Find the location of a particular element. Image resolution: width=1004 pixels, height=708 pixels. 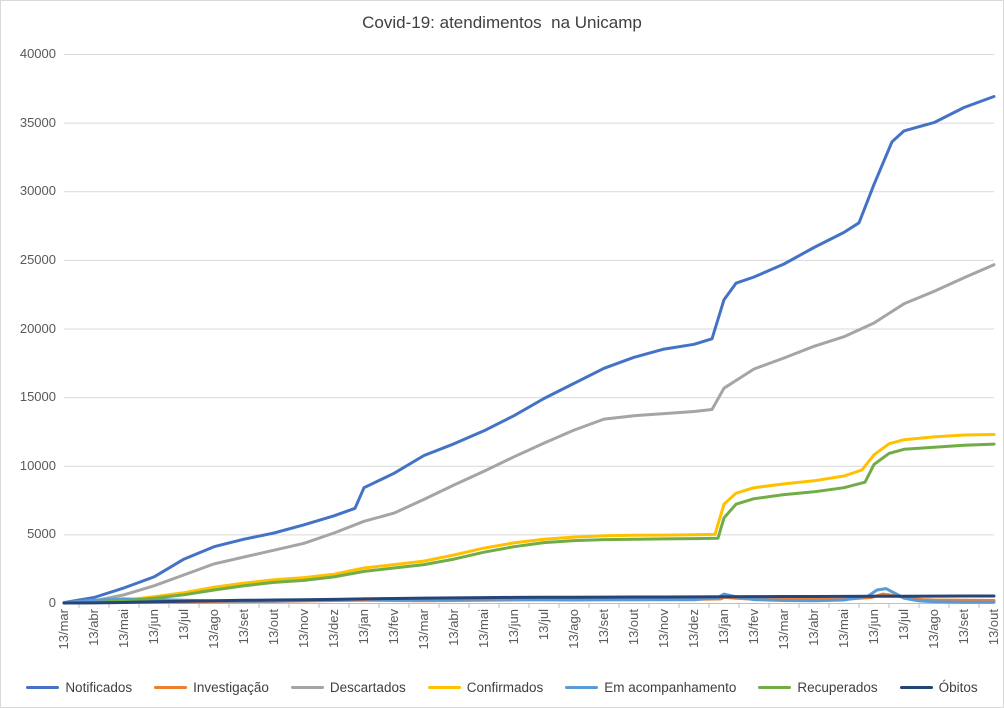

legend-item-confirmados: Confirmados is located at coordinates (485, 687).